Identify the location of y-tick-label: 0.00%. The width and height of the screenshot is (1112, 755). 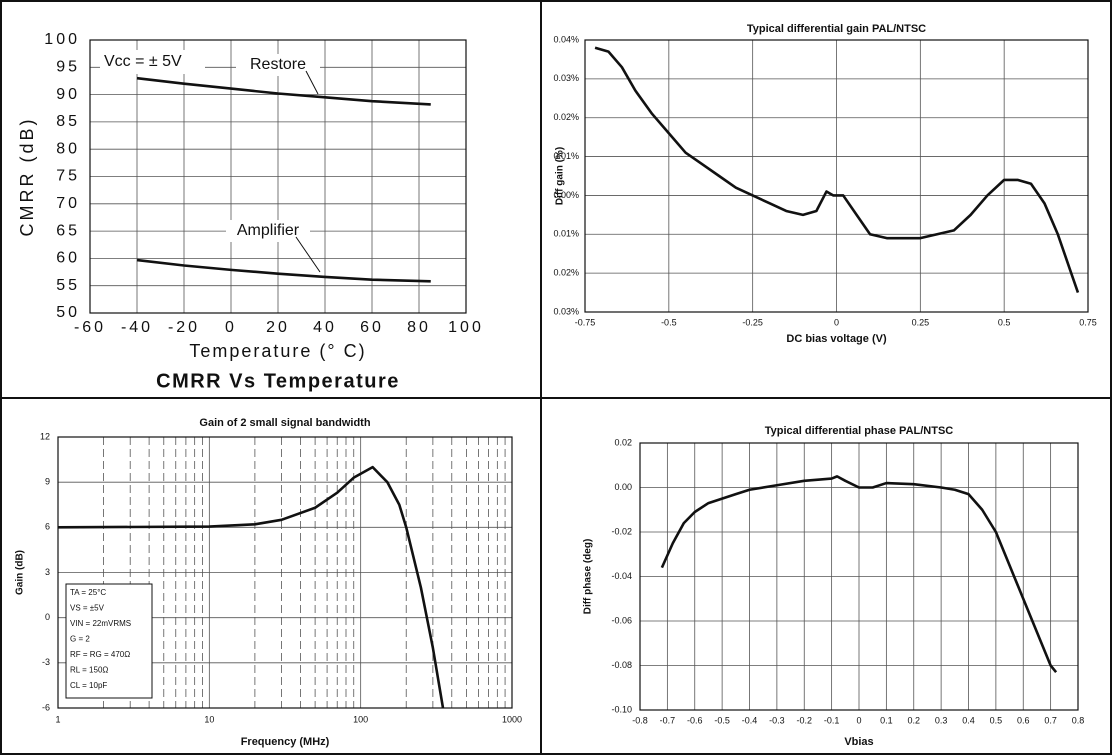
(566, 195).